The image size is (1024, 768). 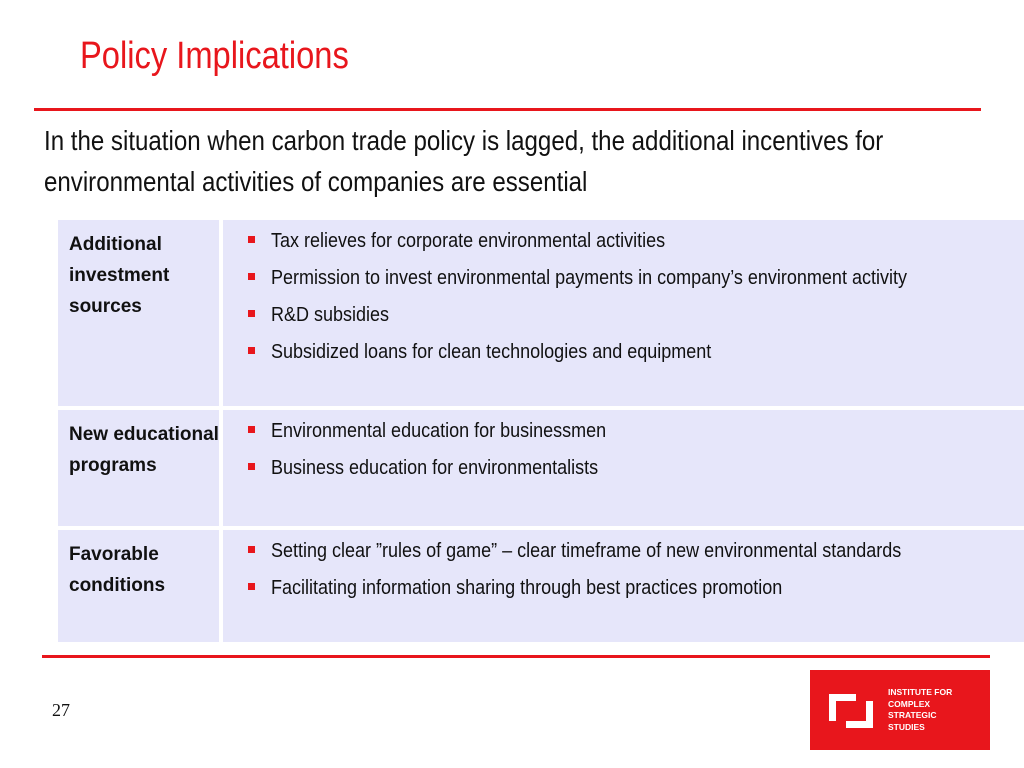 What do you see at coordinates (119, 275) in the screenshot?
I see `row-label: Additional investment sources` at bounding box center [119, 275].